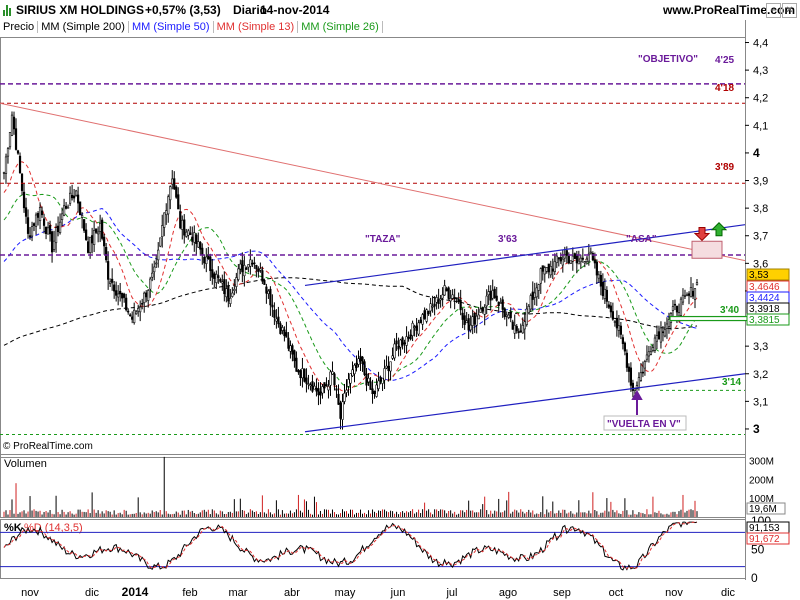 The height and width of the screenshot is (600, 800). I want to click on x-tick-label: dic, so click(92, 593).